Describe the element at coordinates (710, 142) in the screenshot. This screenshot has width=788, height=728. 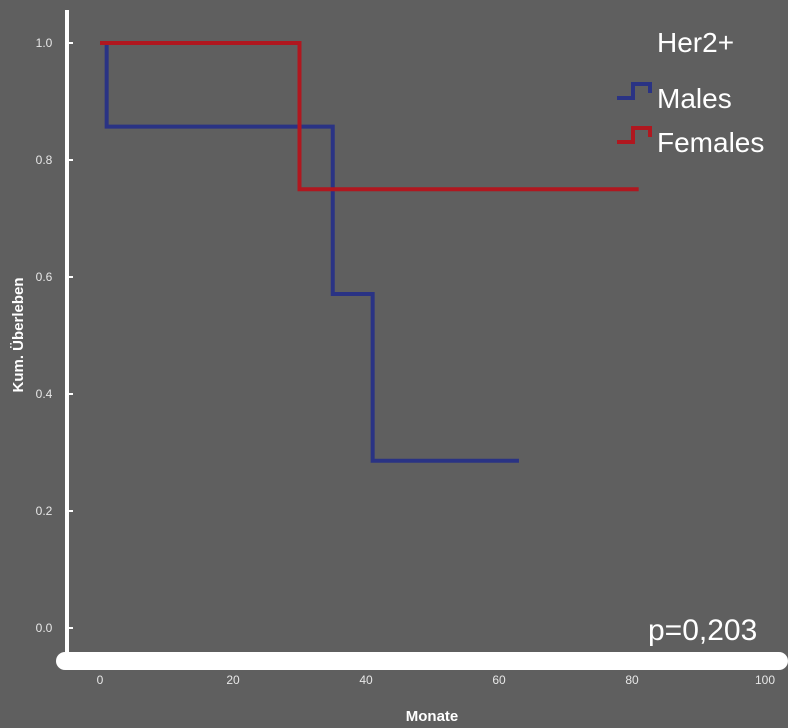
I see `legend-label: Females` at that location.